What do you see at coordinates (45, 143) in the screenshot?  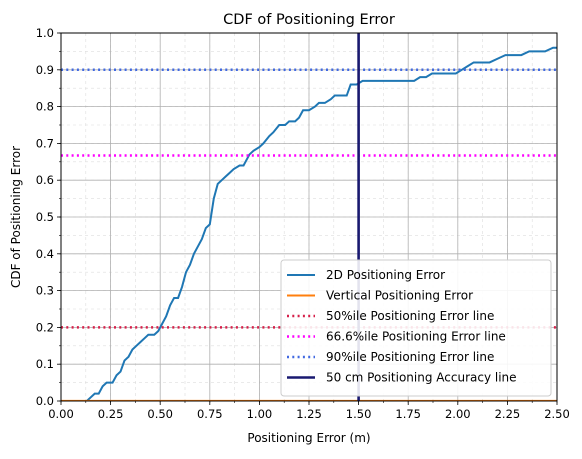 I see `y-tick-label: 0.7` at bounding box center [45, 143].